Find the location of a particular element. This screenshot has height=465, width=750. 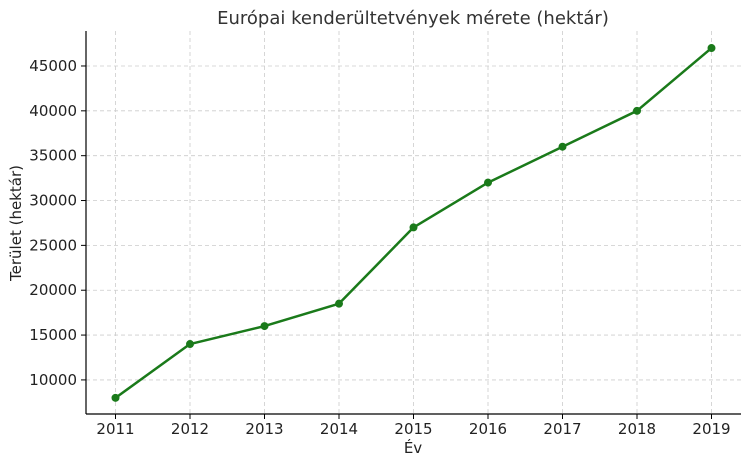

y-tick-label: 10000 is located at coordinates (53, 380).